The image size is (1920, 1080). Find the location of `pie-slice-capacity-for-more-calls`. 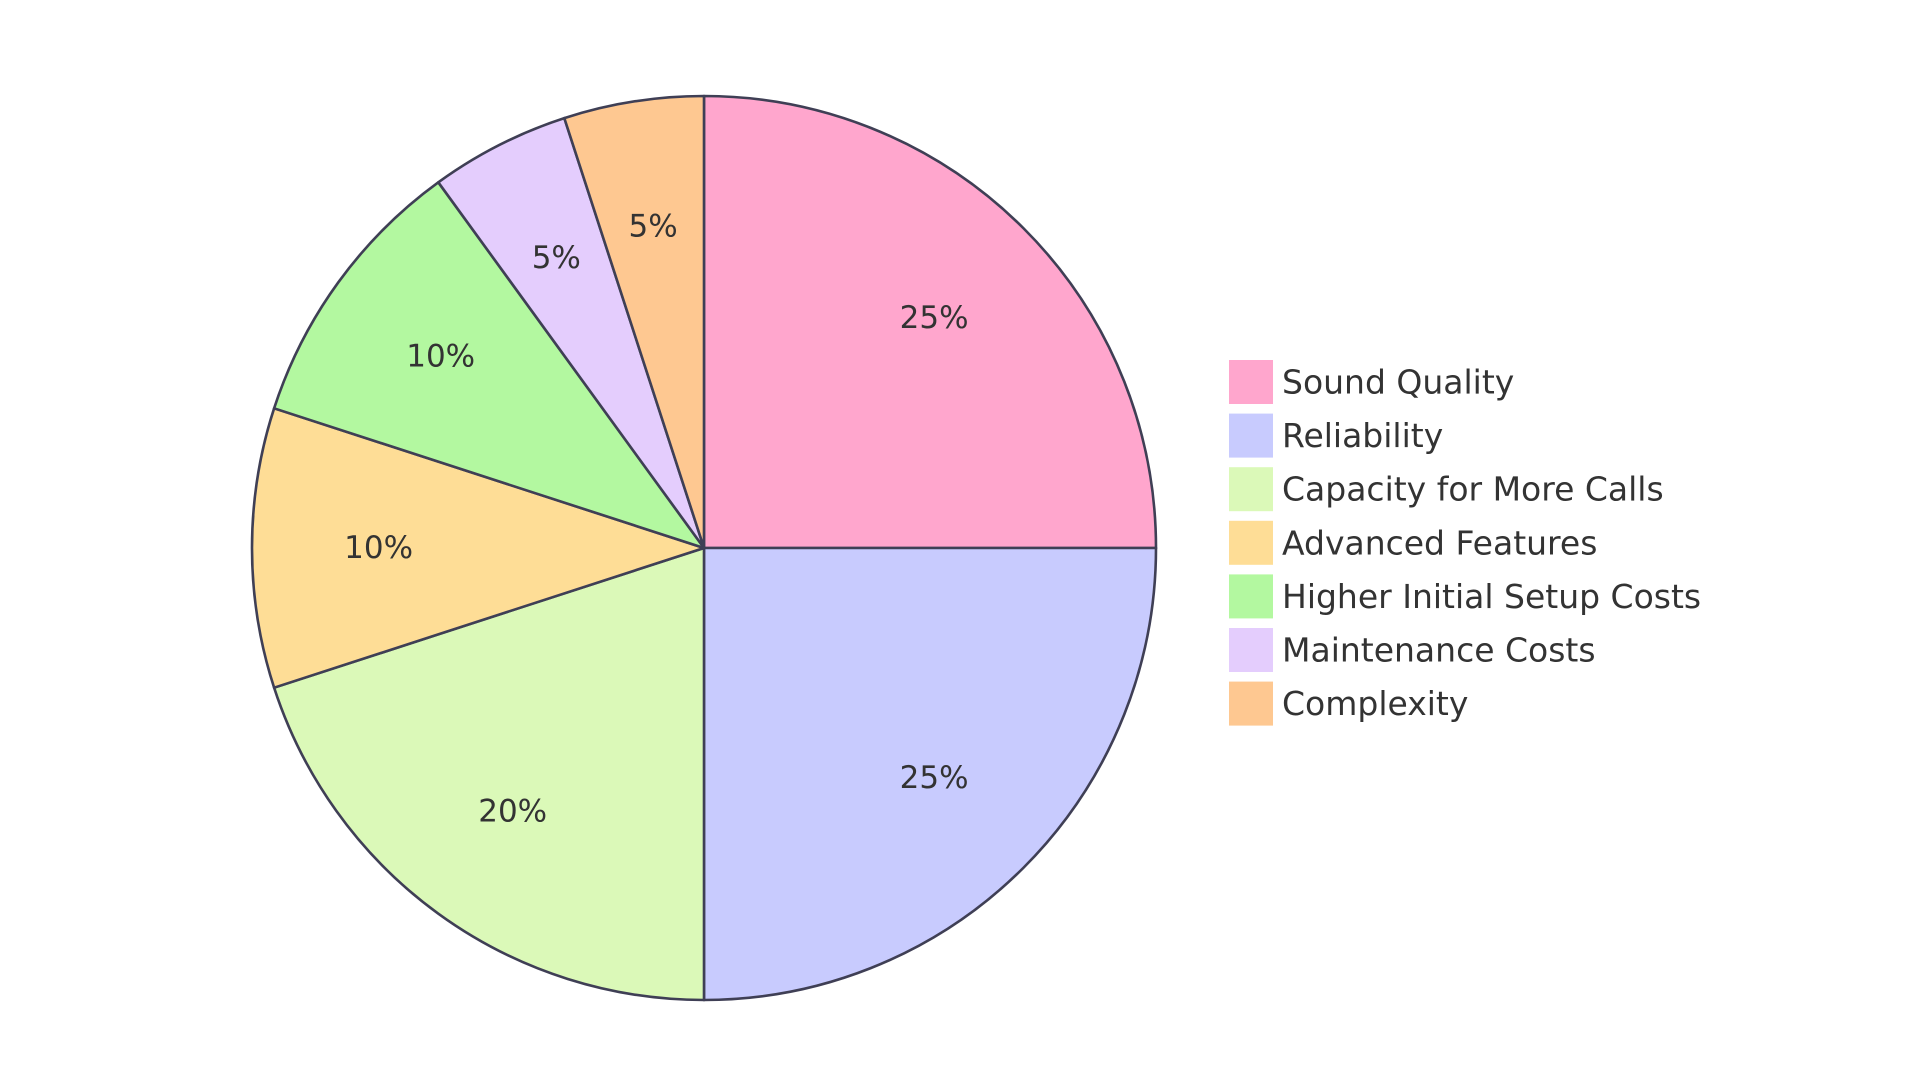

pie-slice-capacity-for-more-calls is located at coordinates (489, 774).